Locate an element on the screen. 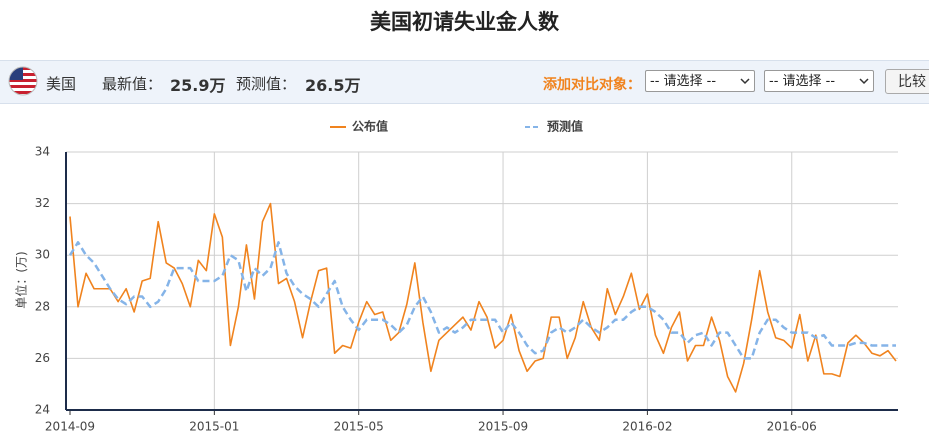 This screenshot has height=442, width=929. x-tick-label: 2015-09 is located at coordinates (503, 427).